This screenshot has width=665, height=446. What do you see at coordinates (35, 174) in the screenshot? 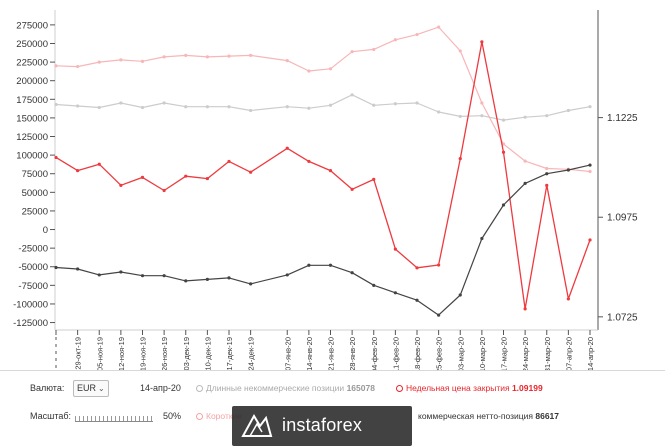
I see `y-tick-label: 75000` at bounding box center [35, 174].